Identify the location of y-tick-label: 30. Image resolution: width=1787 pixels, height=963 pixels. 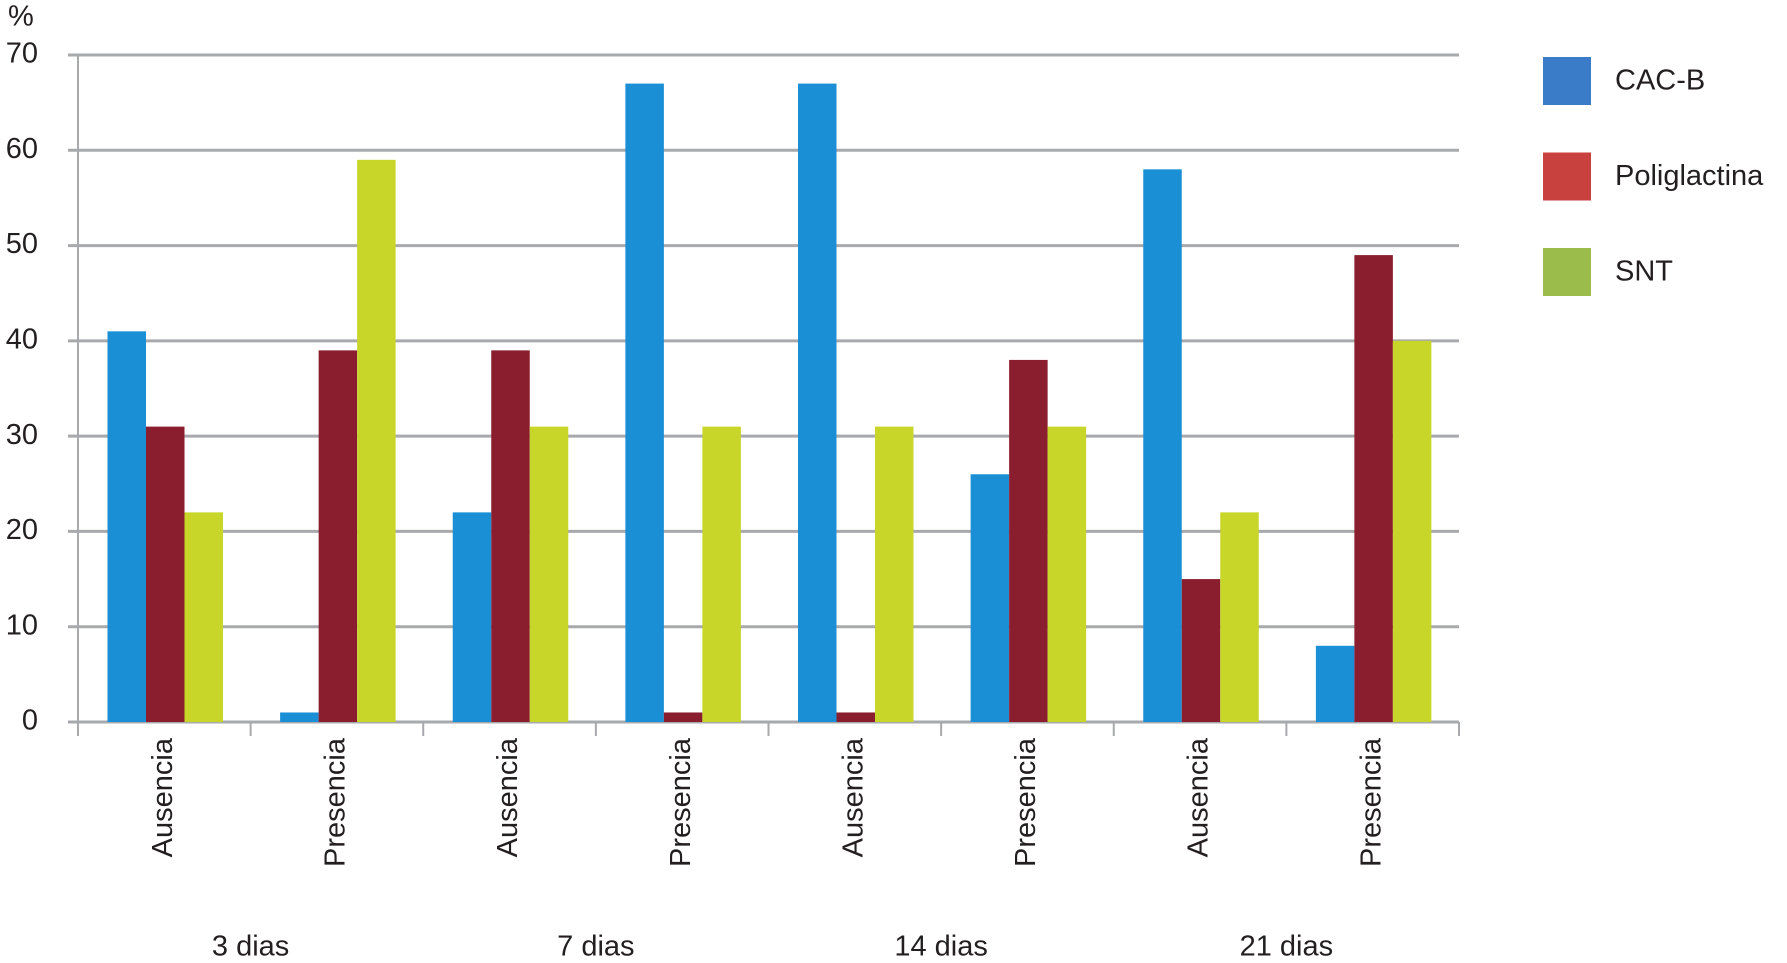
(22, 435).